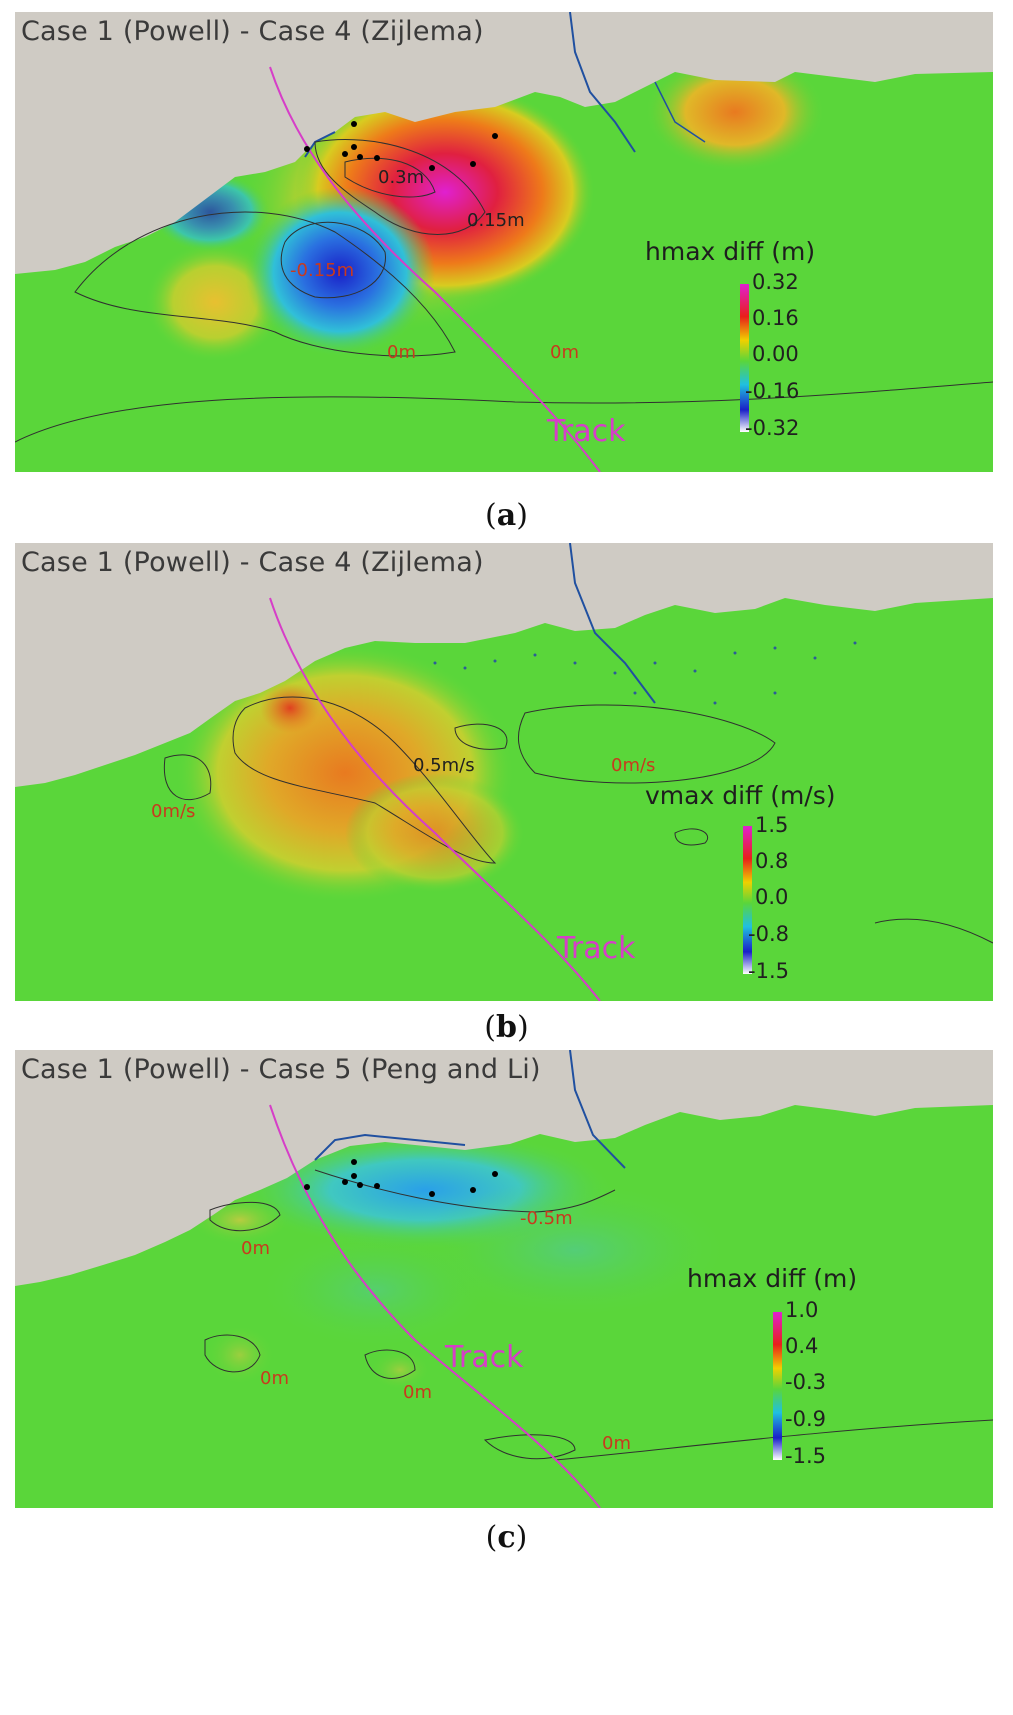  What do you see at coordinates (740, 795) in the screenshot?
I see `legend-title: vmax diff (m/s)` at bounding box center [740, 795].